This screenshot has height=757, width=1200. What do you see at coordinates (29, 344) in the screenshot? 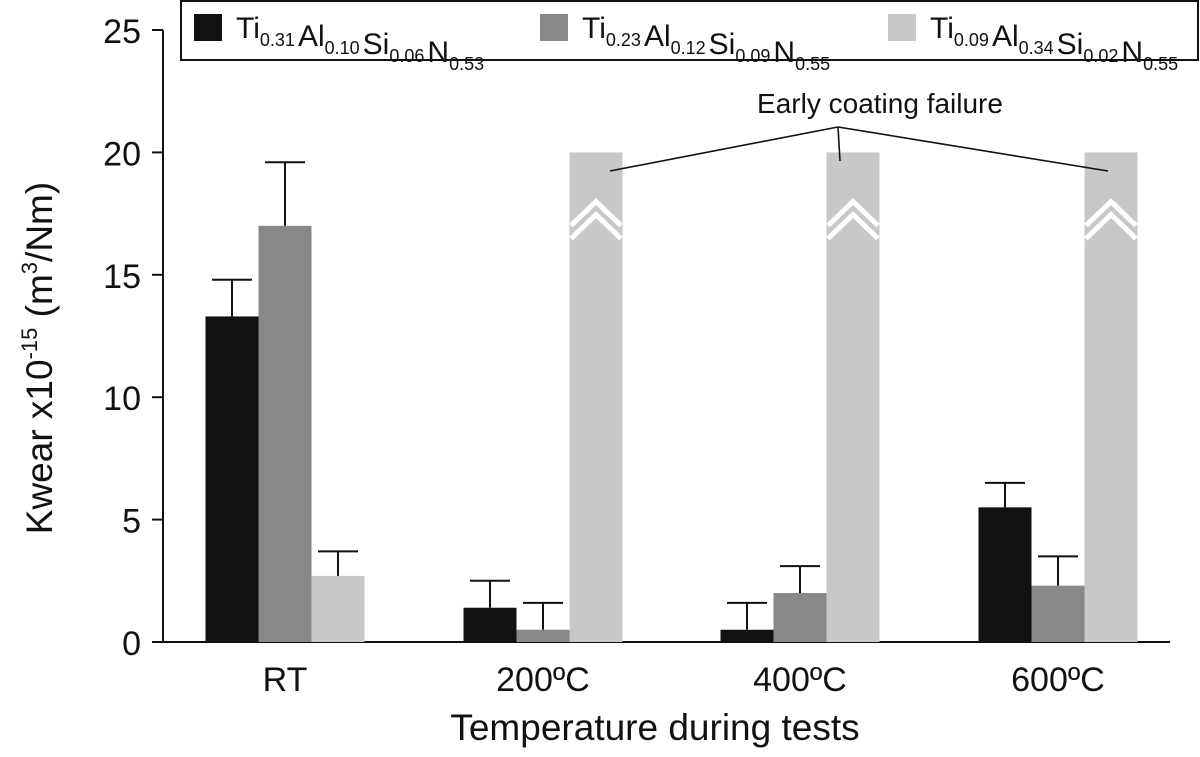
I see `y-axis-label-exponent: -15` at bounding box center [29, 344].